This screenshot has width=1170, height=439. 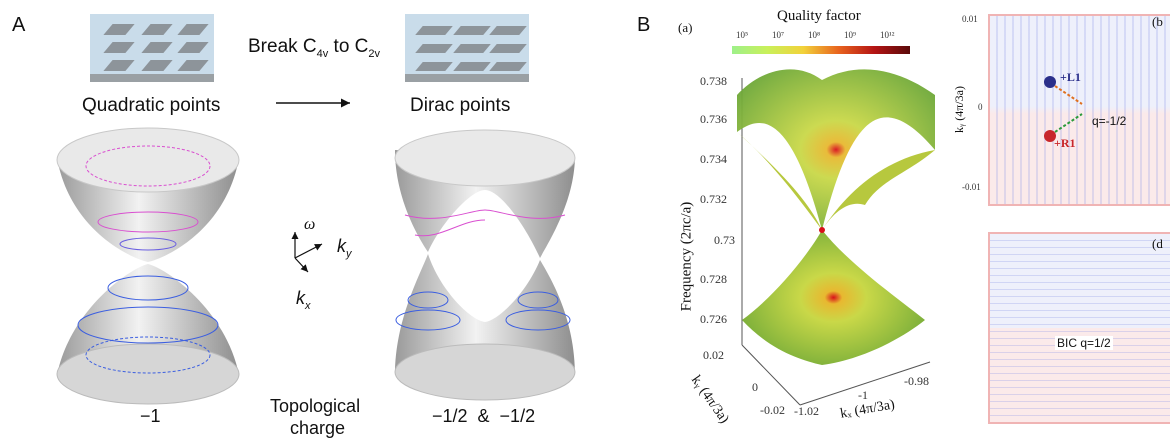 I want to click on kx-axis, so click(x=301, y=265).